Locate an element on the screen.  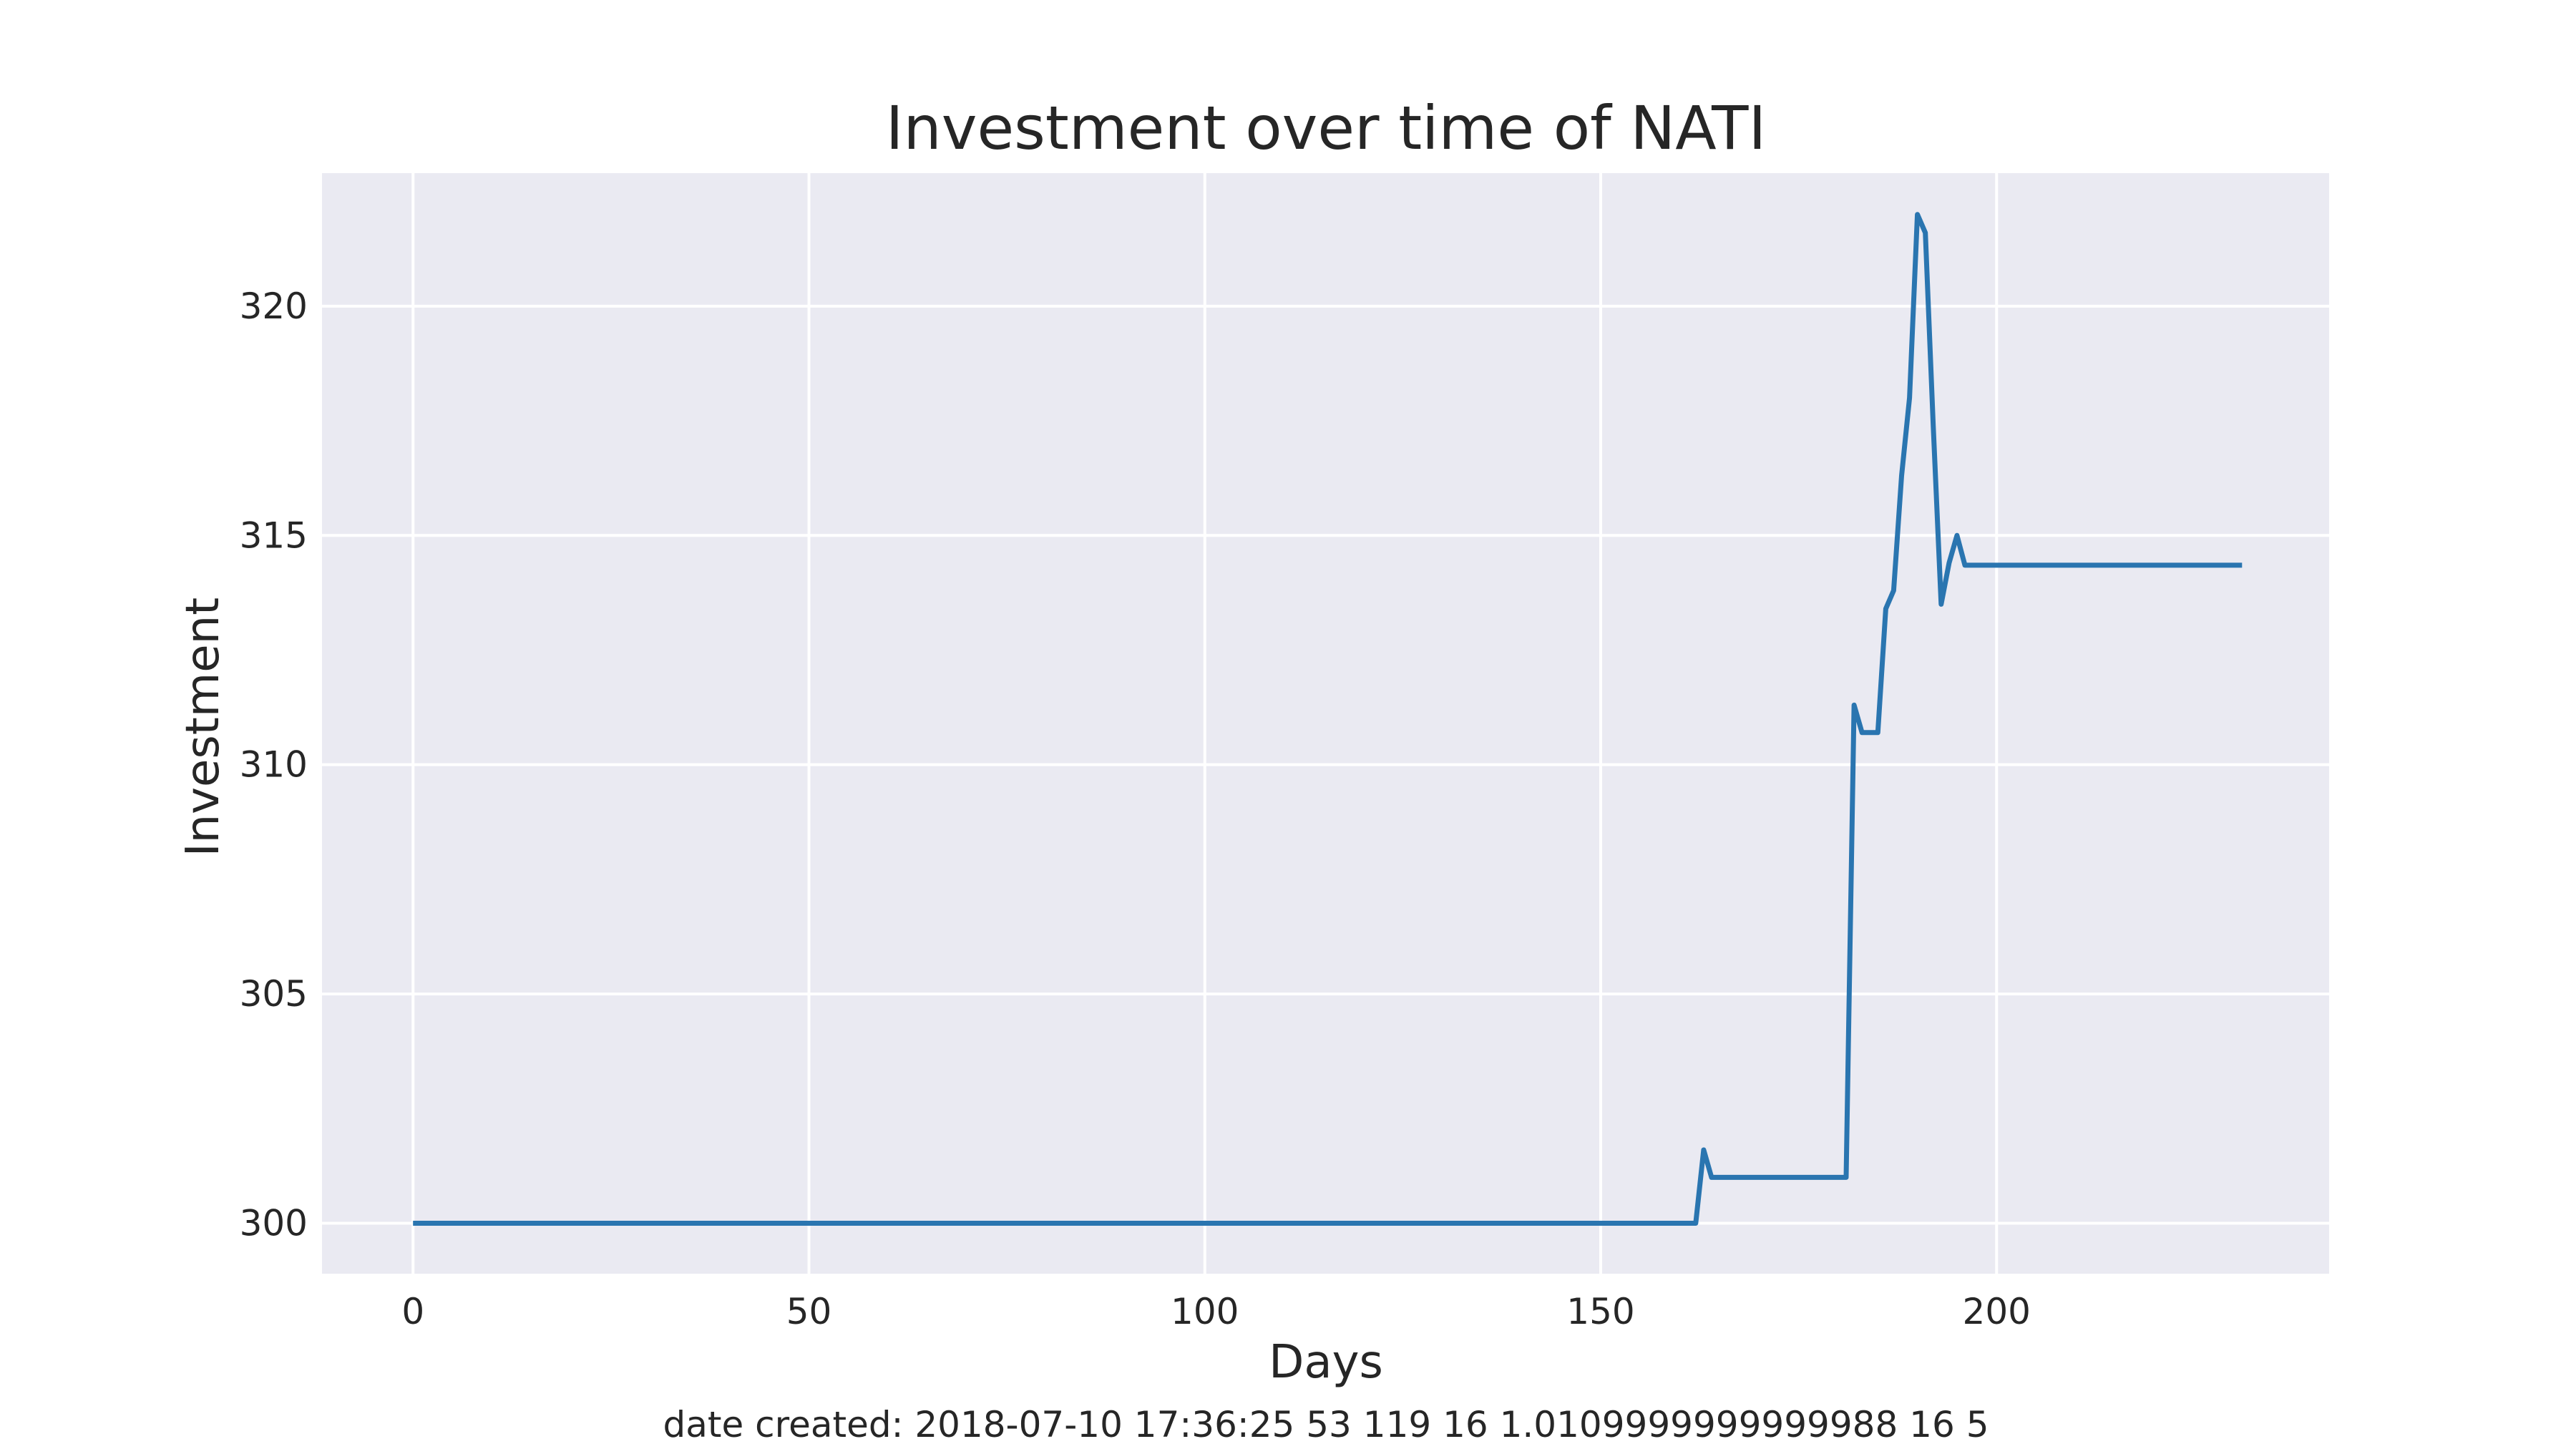
x-tick-label: 50 is located at coordinates (809, 1311).